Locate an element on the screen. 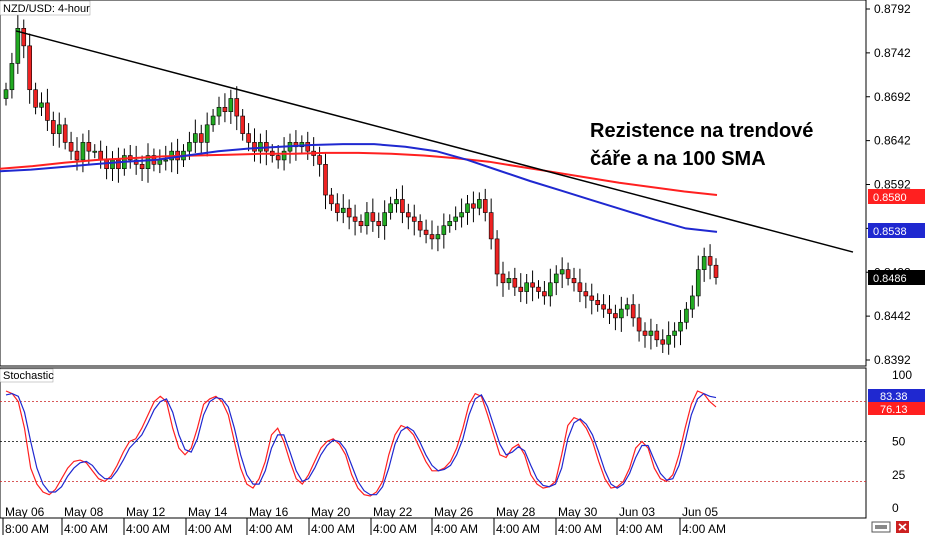  sma-red-line is located at coordinates (359, 173).